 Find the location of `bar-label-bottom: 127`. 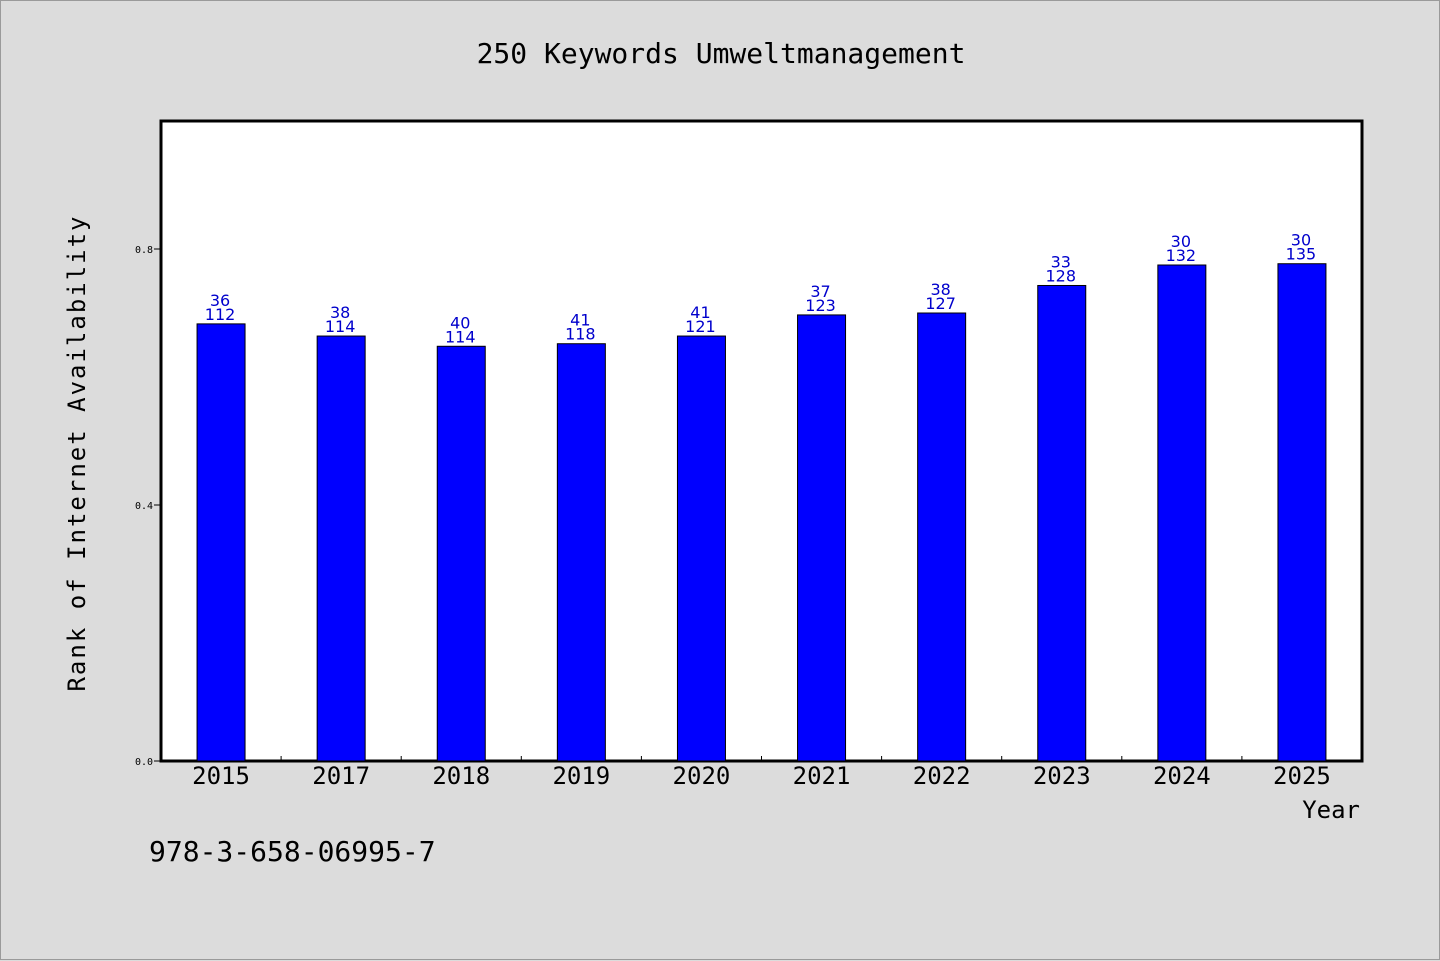

bar-label-bottom: 127 is located at coordinates (940, 303).